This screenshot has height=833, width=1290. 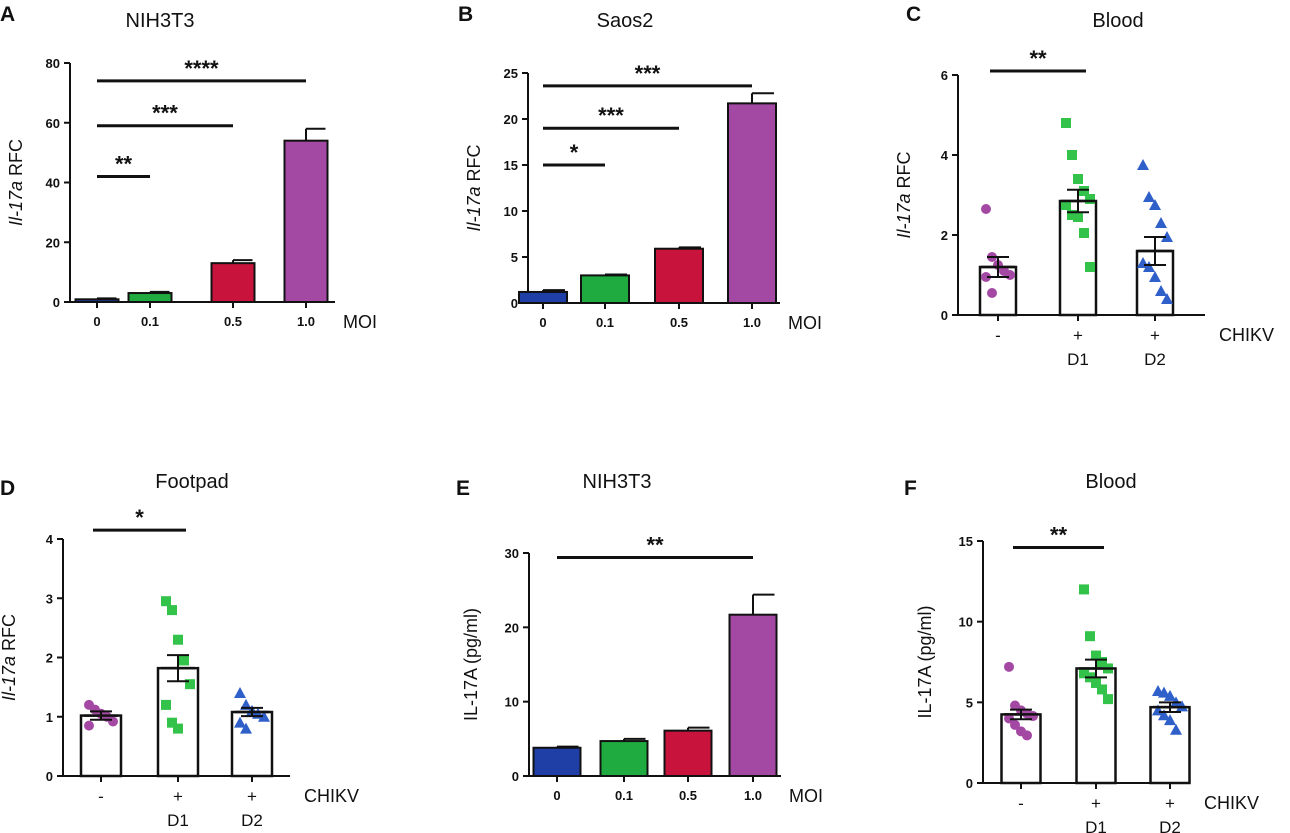 I want to click on y-tick-label: 15, so click(x=511, y=165).